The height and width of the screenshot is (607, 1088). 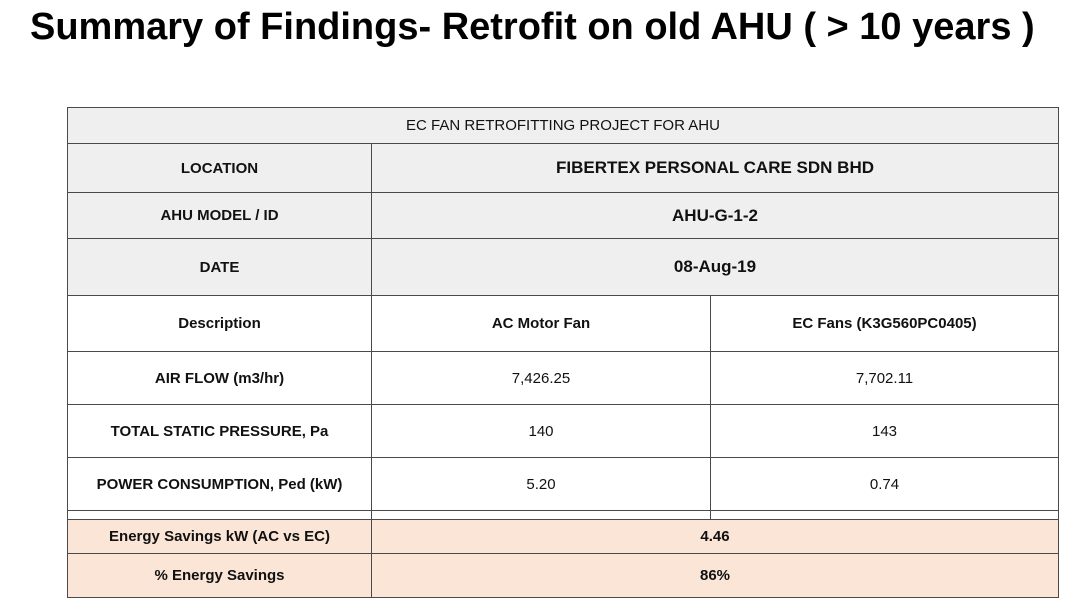 I want to click on savings-pct-value: 86%, so click(x=715, y=575).